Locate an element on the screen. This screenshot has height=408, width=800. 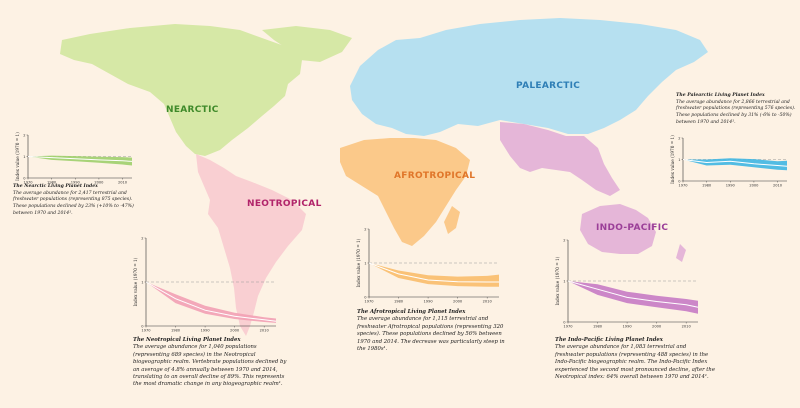
nearctic-caption-title: The Nearctic Living Planet Index is located at coordinates (55, 186).